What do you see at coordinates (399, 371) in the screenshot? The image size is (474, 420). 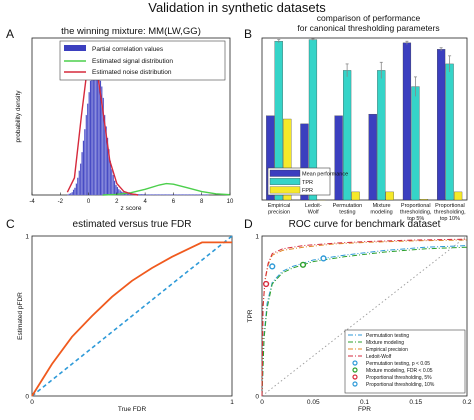 I see `legend-label: Mixture modeling, FDR < 0.05` at bounding box center [399, 371].